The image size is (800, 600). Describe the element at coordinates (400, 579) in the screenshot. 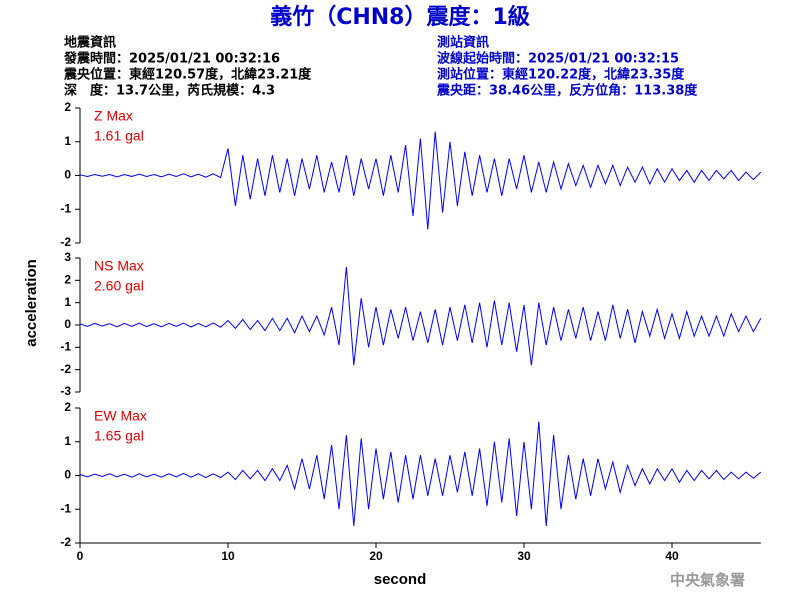

I see `x-axis-label: second` at that location.